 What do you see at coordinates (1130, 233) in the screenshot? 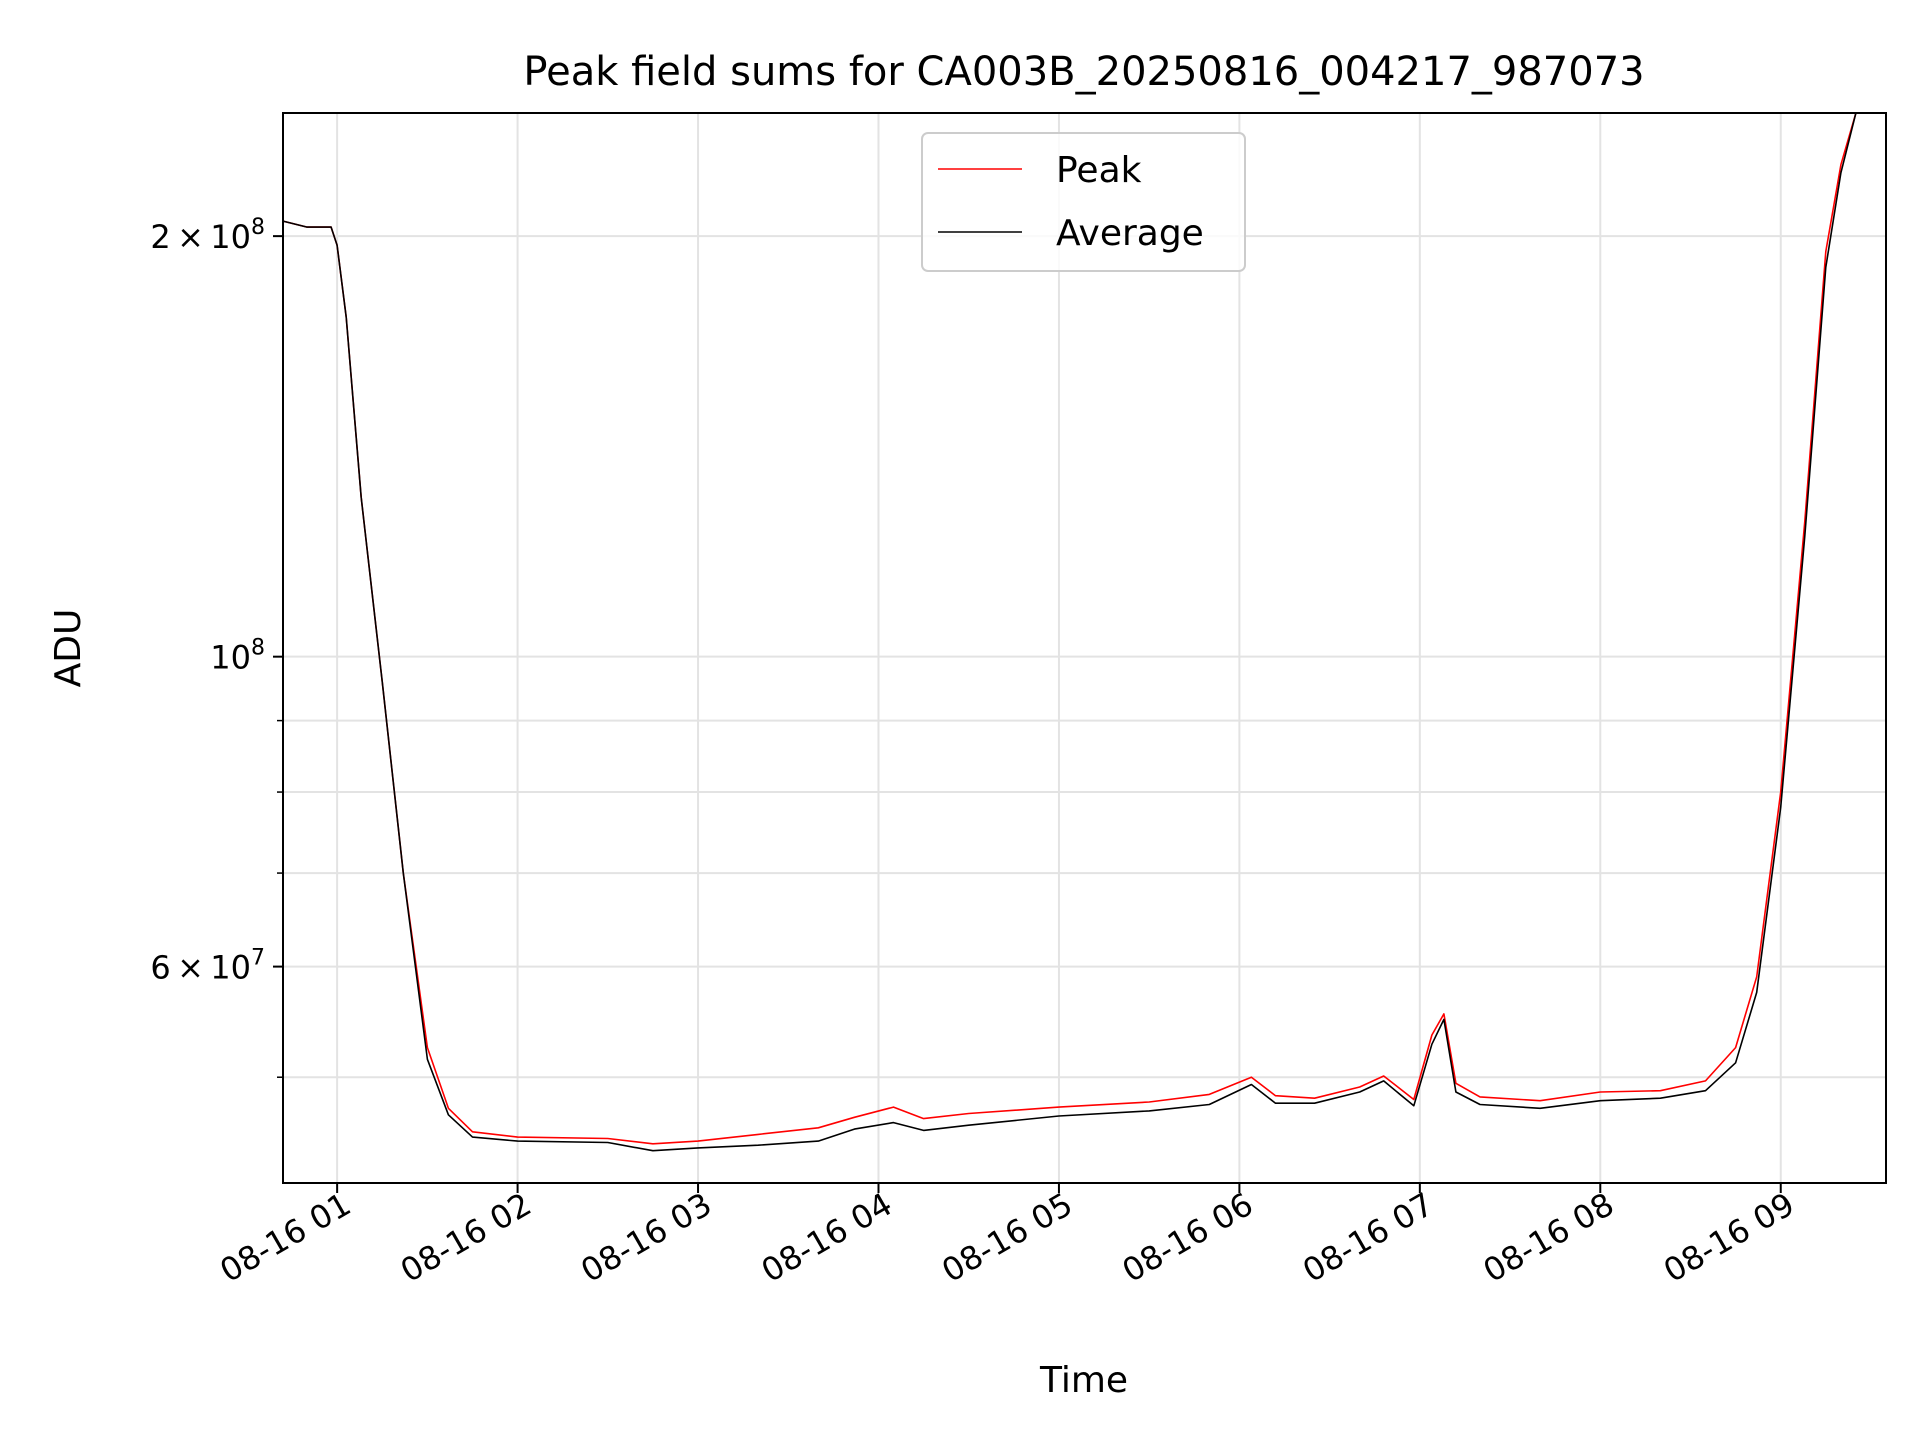
I see `legend-label-average: Average` at bounding box center [1130, 233].